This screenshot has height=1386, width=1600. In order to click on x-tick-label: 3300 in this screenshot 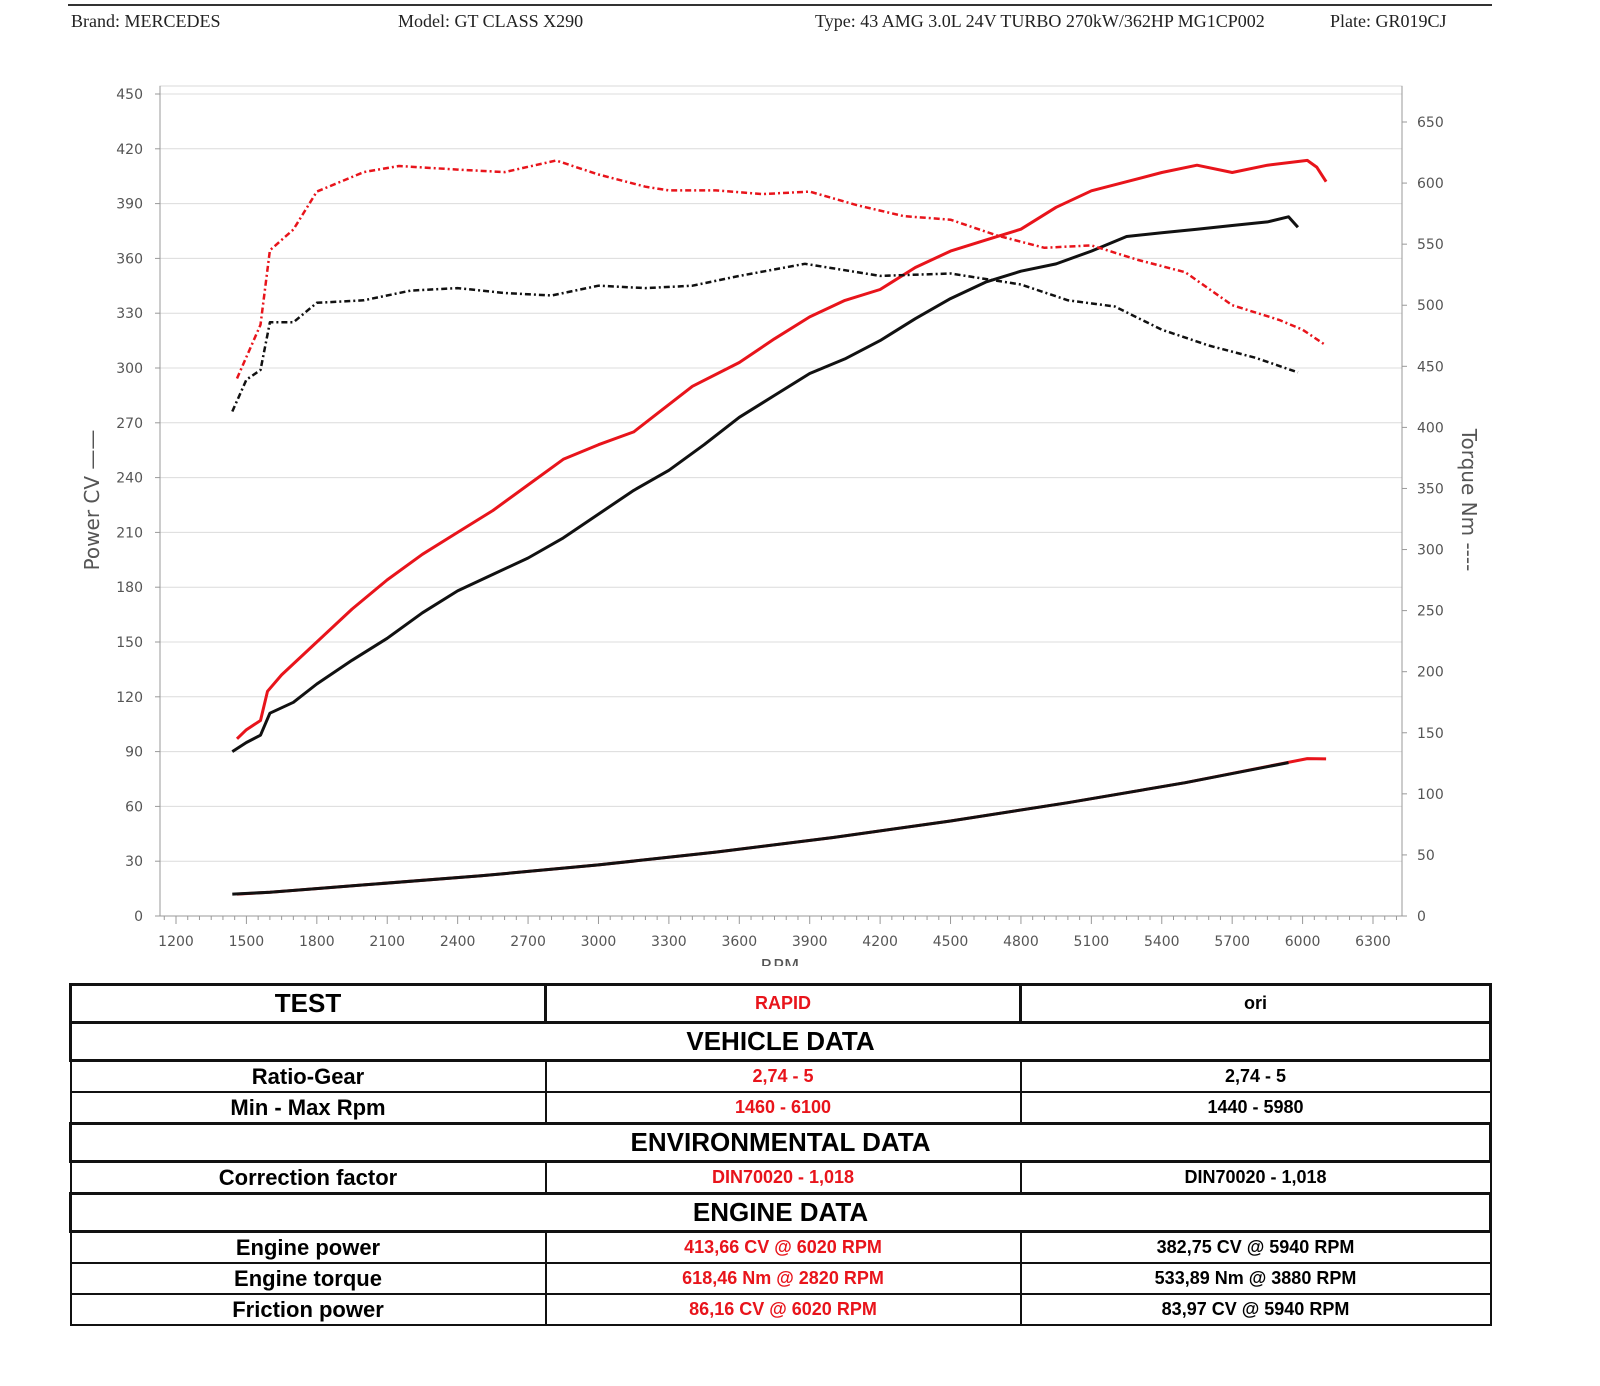, I will do `click(669, 942)`.